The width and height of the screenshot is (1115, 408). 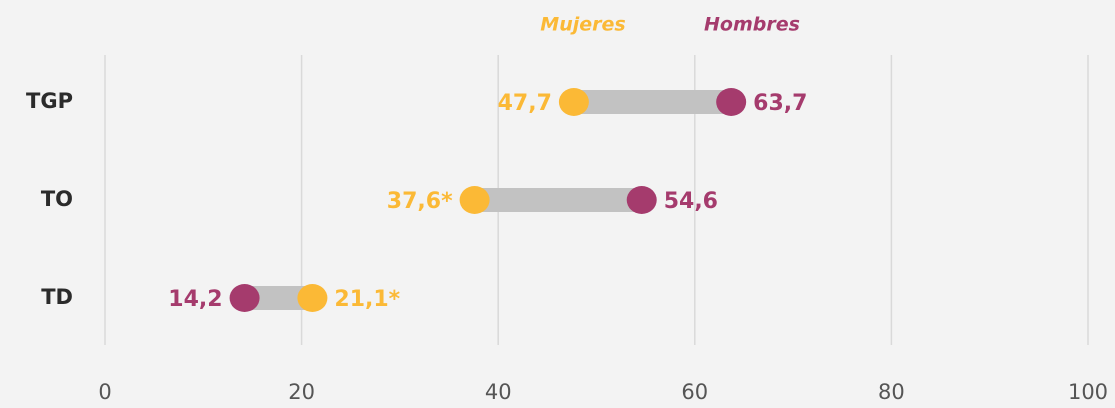 I want to click on x-tick-label: 40, so click(x=498, y=392).